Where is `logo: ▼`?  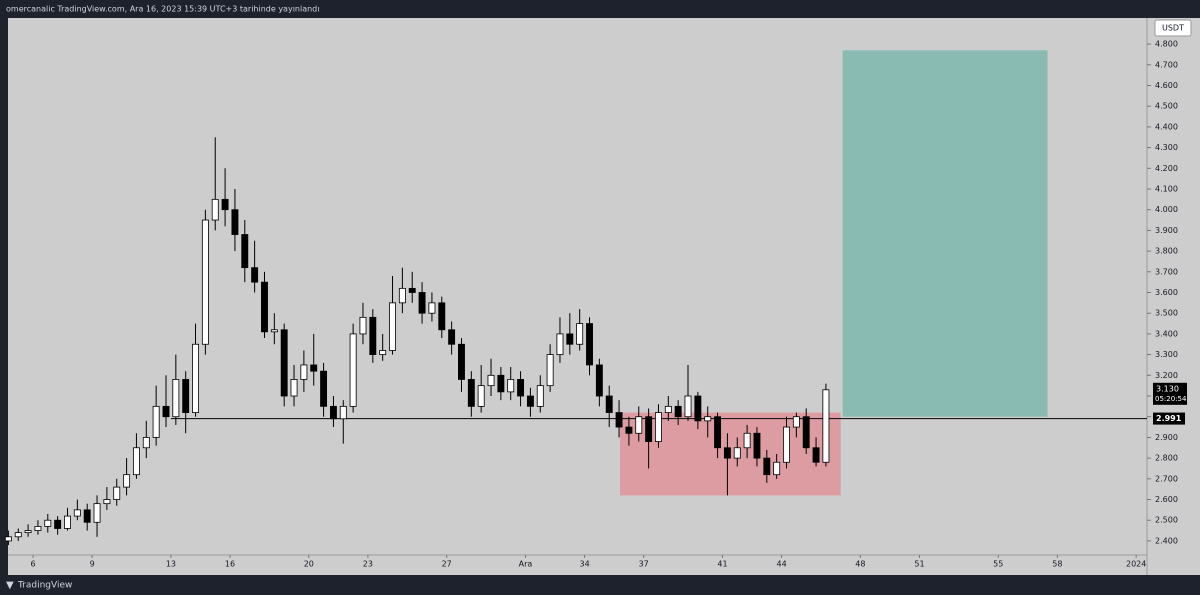
logo: ▼ is located at coordinates (10, 585).